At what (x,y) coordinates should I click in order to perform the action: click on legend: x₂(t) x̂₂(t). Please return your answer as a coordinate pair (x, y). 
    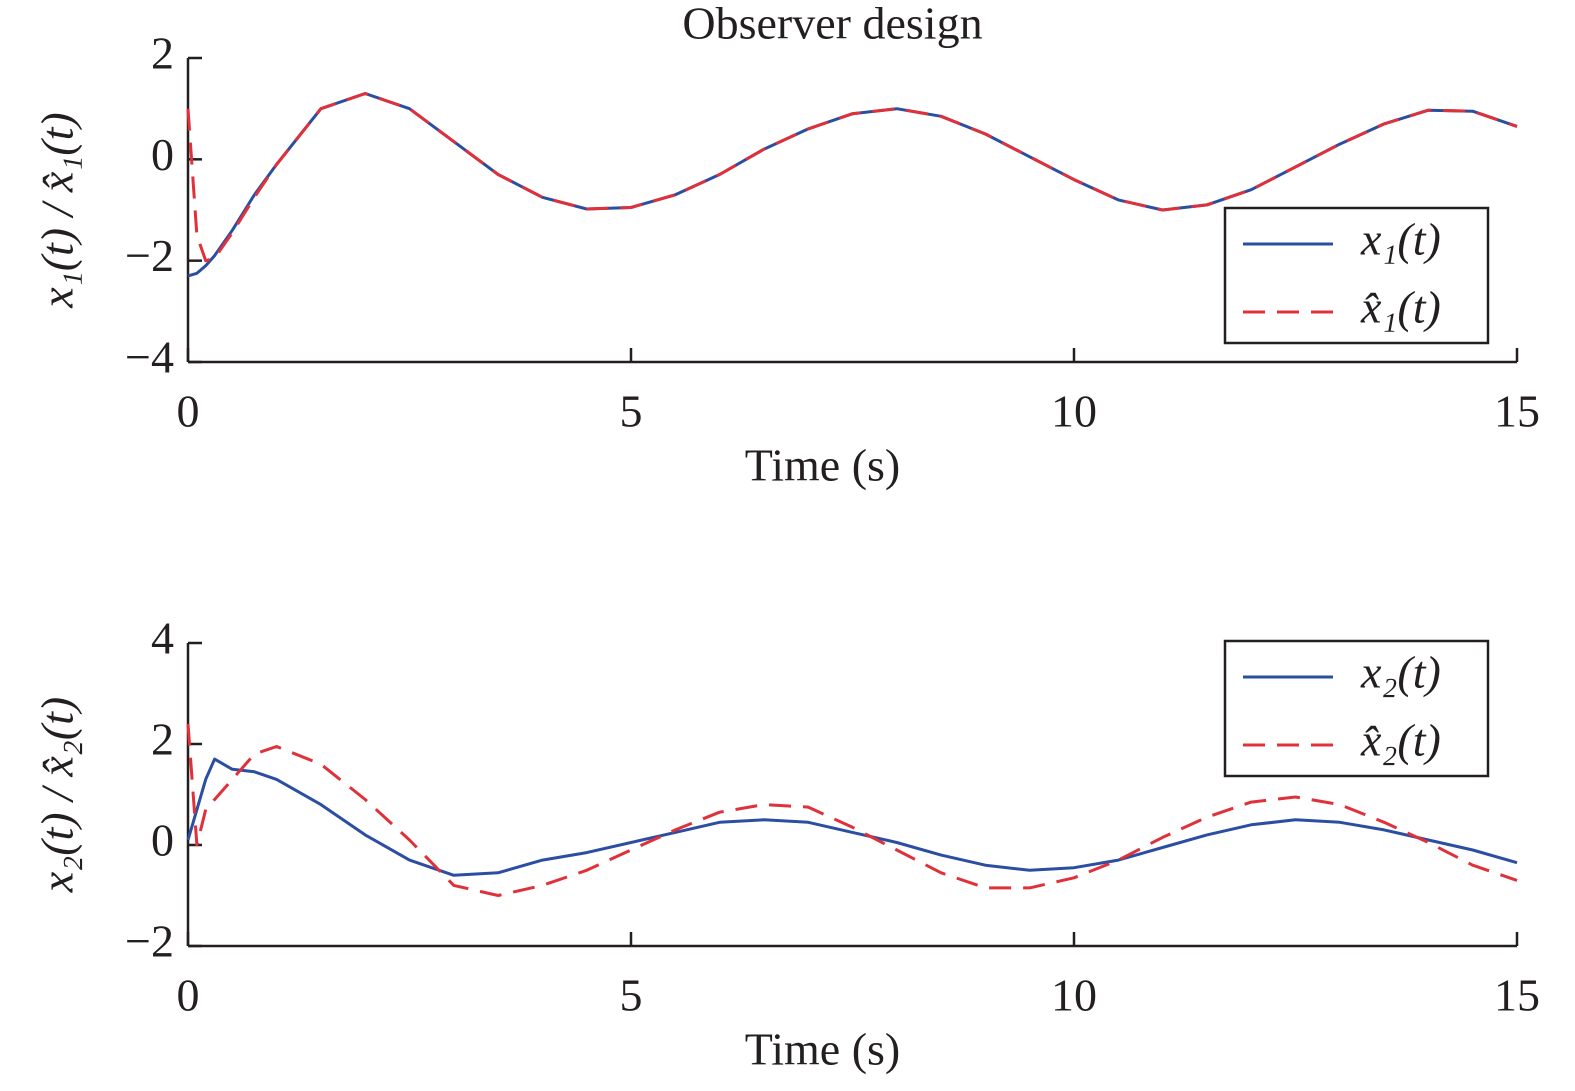
    Looking at the image, I should click on (1356, 708).